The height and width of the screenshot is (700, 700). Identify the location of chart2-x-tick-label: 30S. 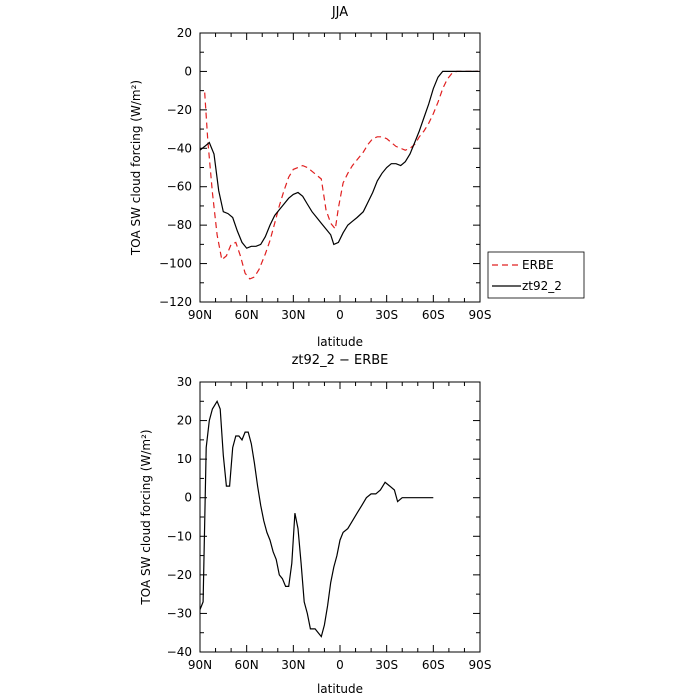
(386, 665).